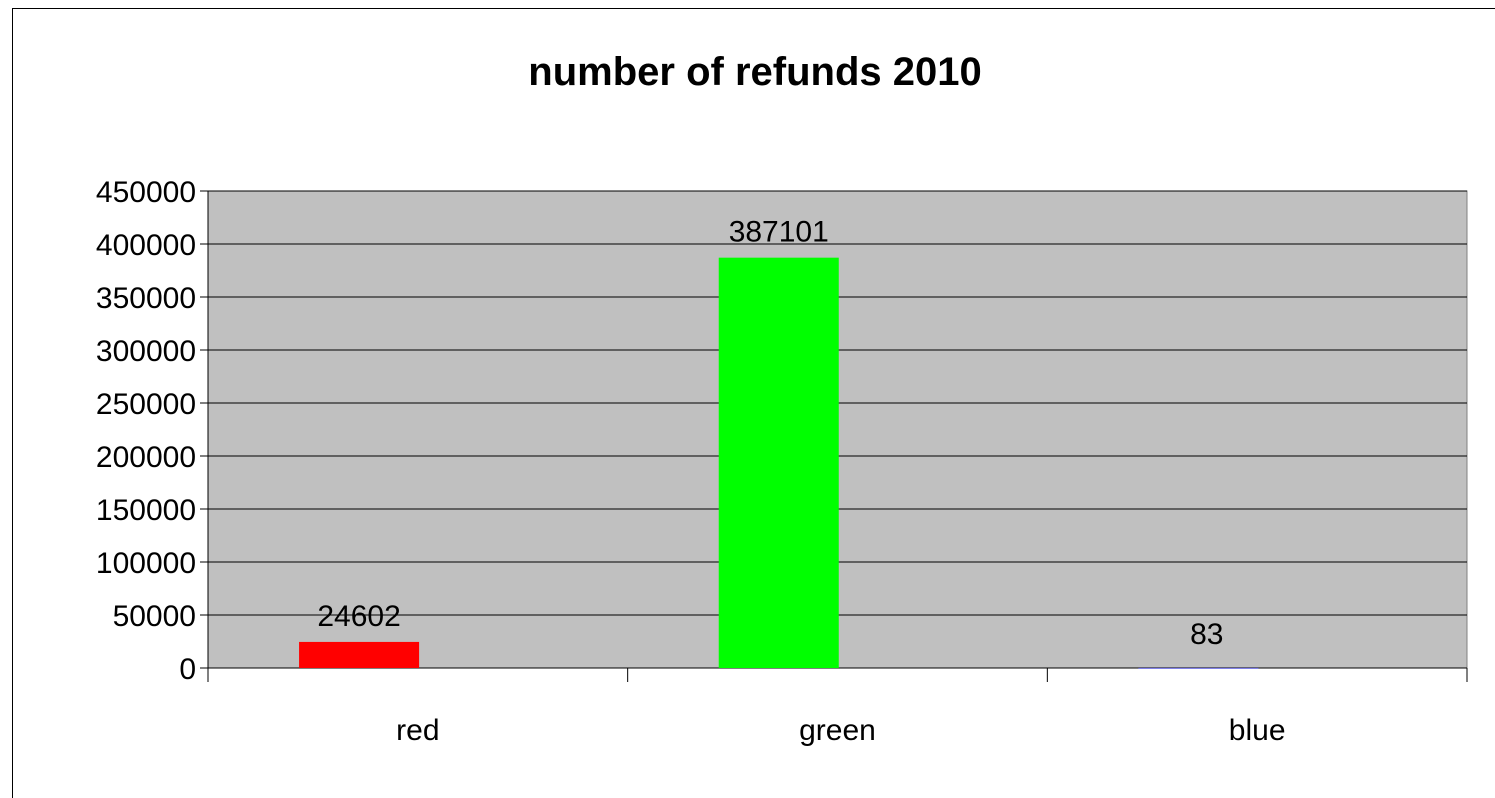 This screenshot has width=1495, height=798. Describe the element at coordinates (778, 462) in the screenshot. I see `bar-green` at that location.